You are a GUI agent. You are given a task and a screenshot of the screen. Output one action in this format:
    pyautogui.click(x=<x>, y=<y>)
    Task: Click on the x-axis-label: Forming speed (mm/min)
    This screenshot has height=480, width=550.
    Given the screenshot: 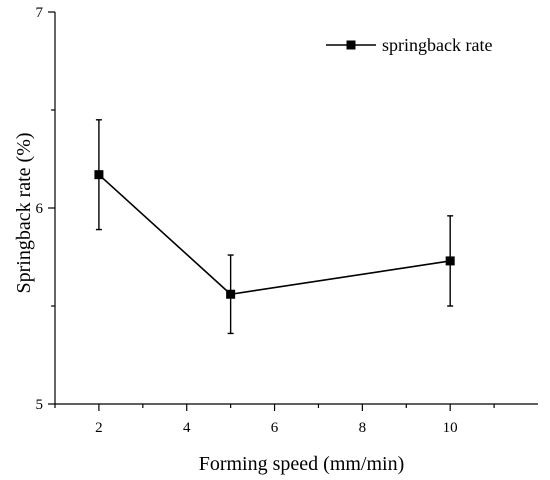 What is the action you would take?
    pyautogui.click(x=302, y=464)
    